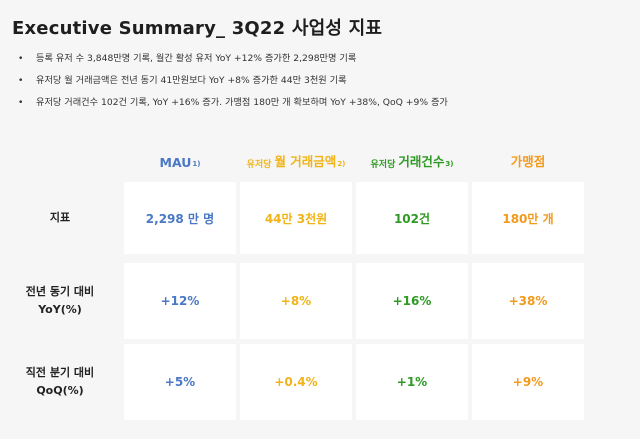 The height and width of the screenshot is (439, 640). What do you see at coordinates (412, 382) in the screenshot?
I see `table-cell: +1%` at bounding box center [412, 382].